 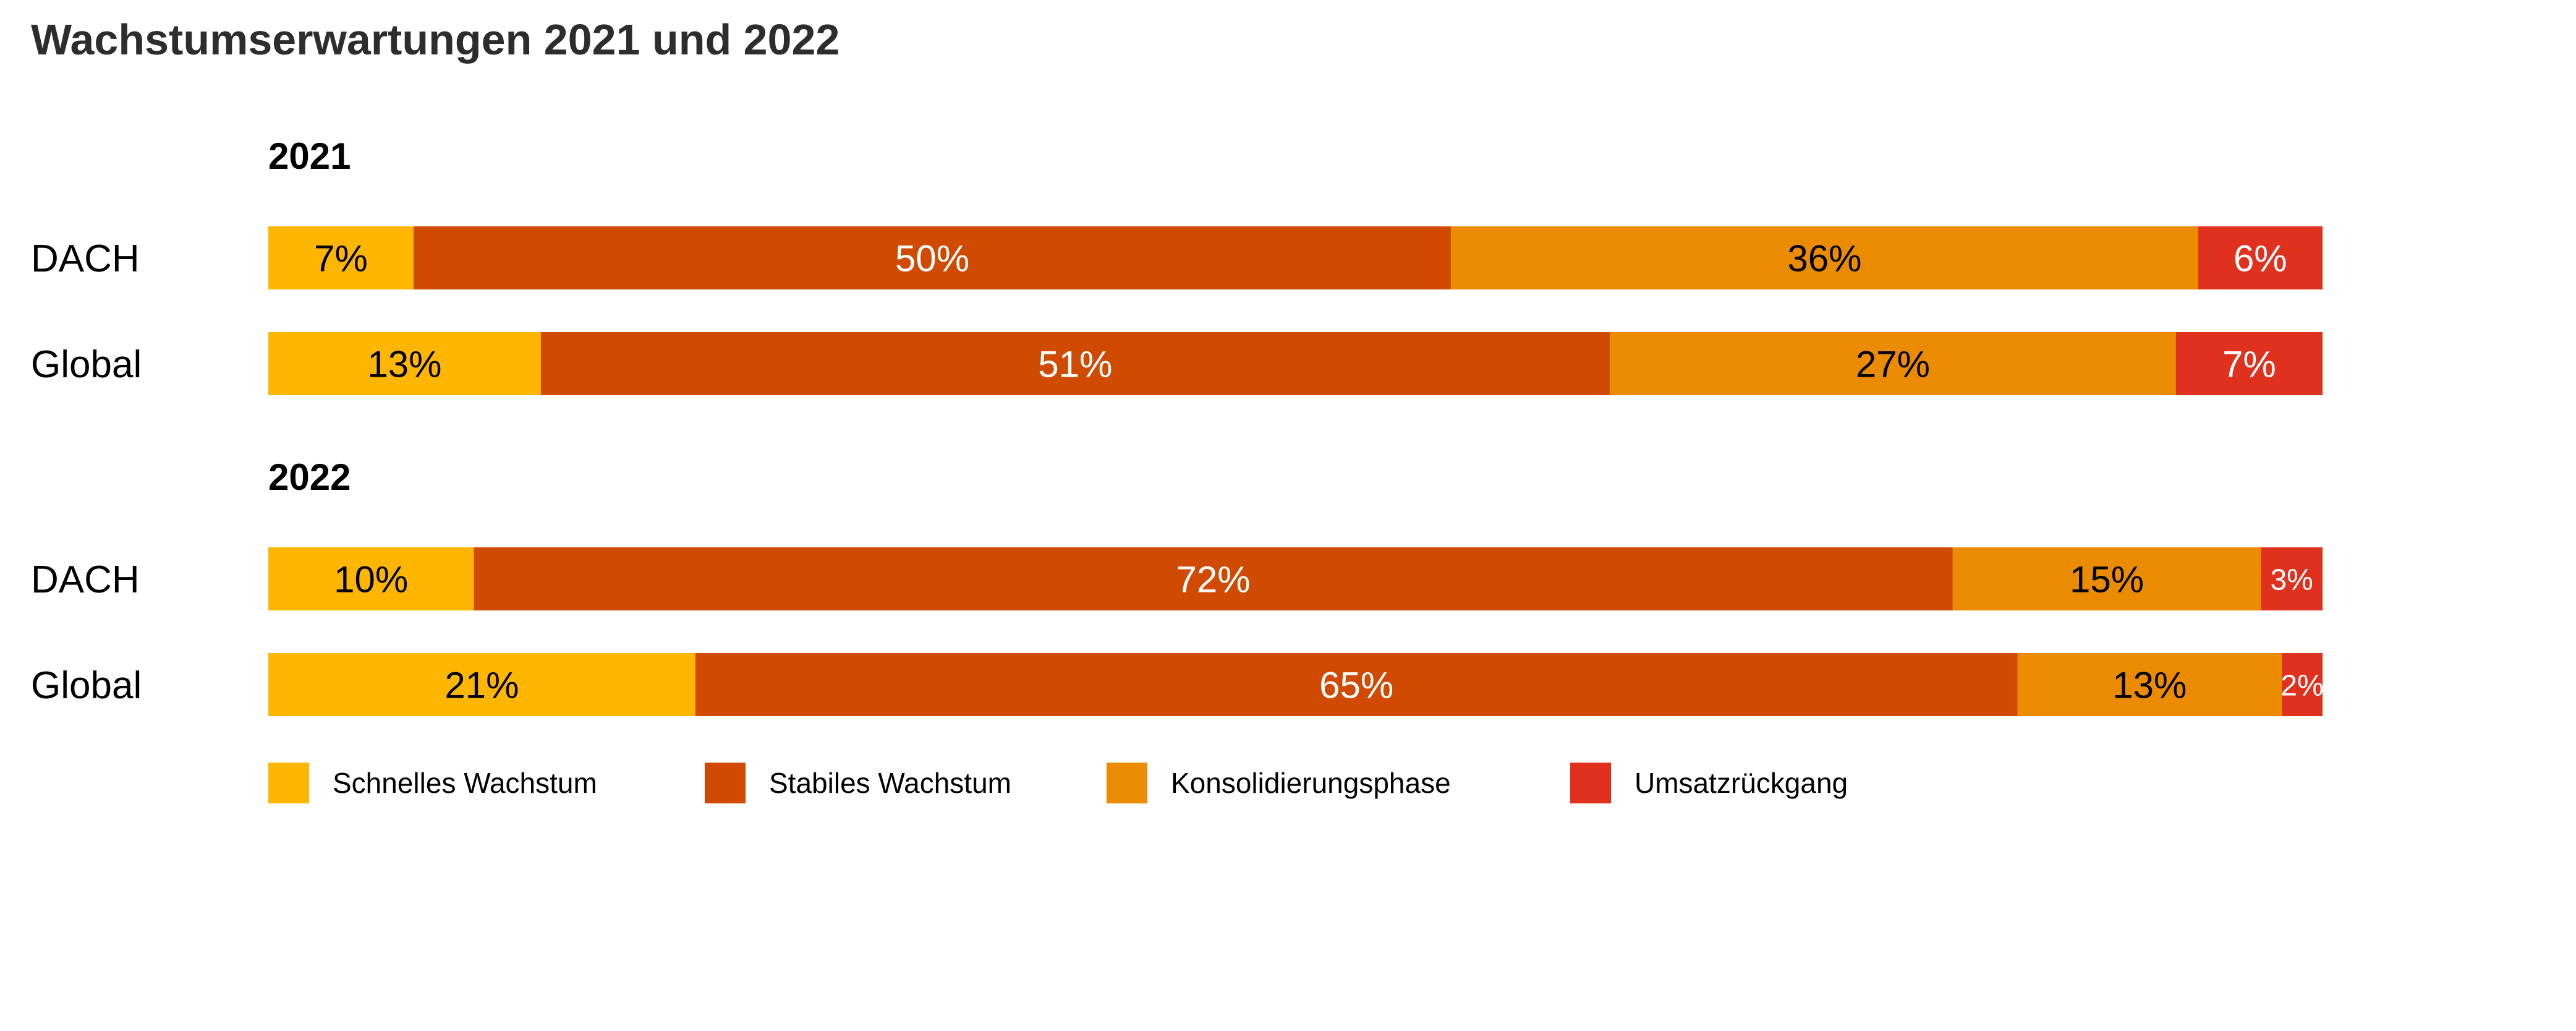 I want to click on legend-label: Umsatzrückgang, so click(x=1741, y=783).